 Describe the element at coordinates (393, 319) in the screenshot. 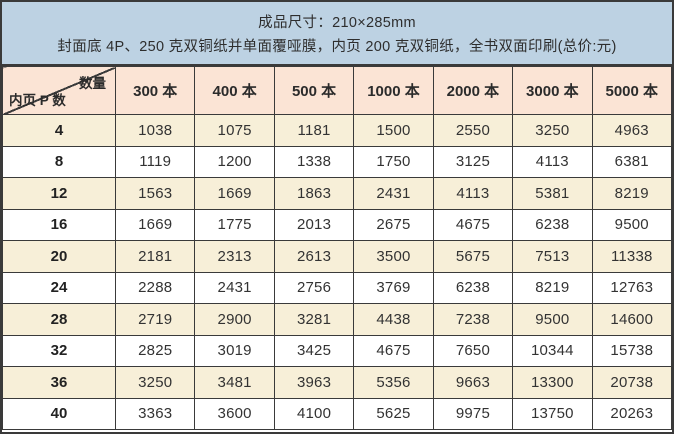

I see `price-cell: 4438` at that location.